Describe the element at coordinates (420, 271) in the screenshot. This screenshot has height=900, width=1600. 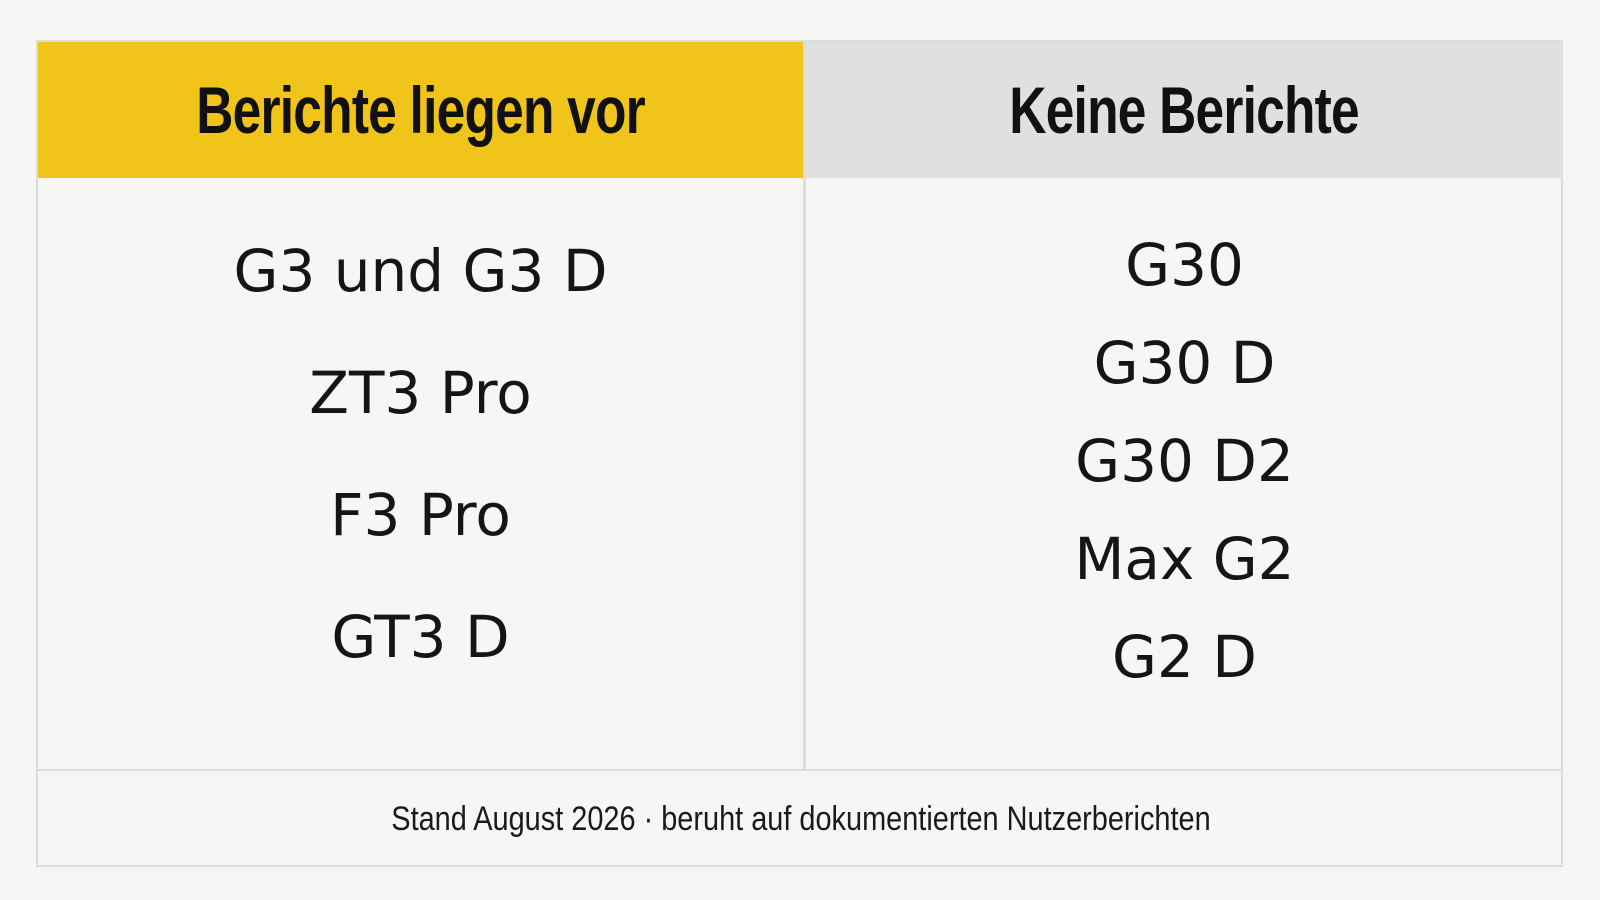
I see `list-item: G3 und G3 D` at that location.